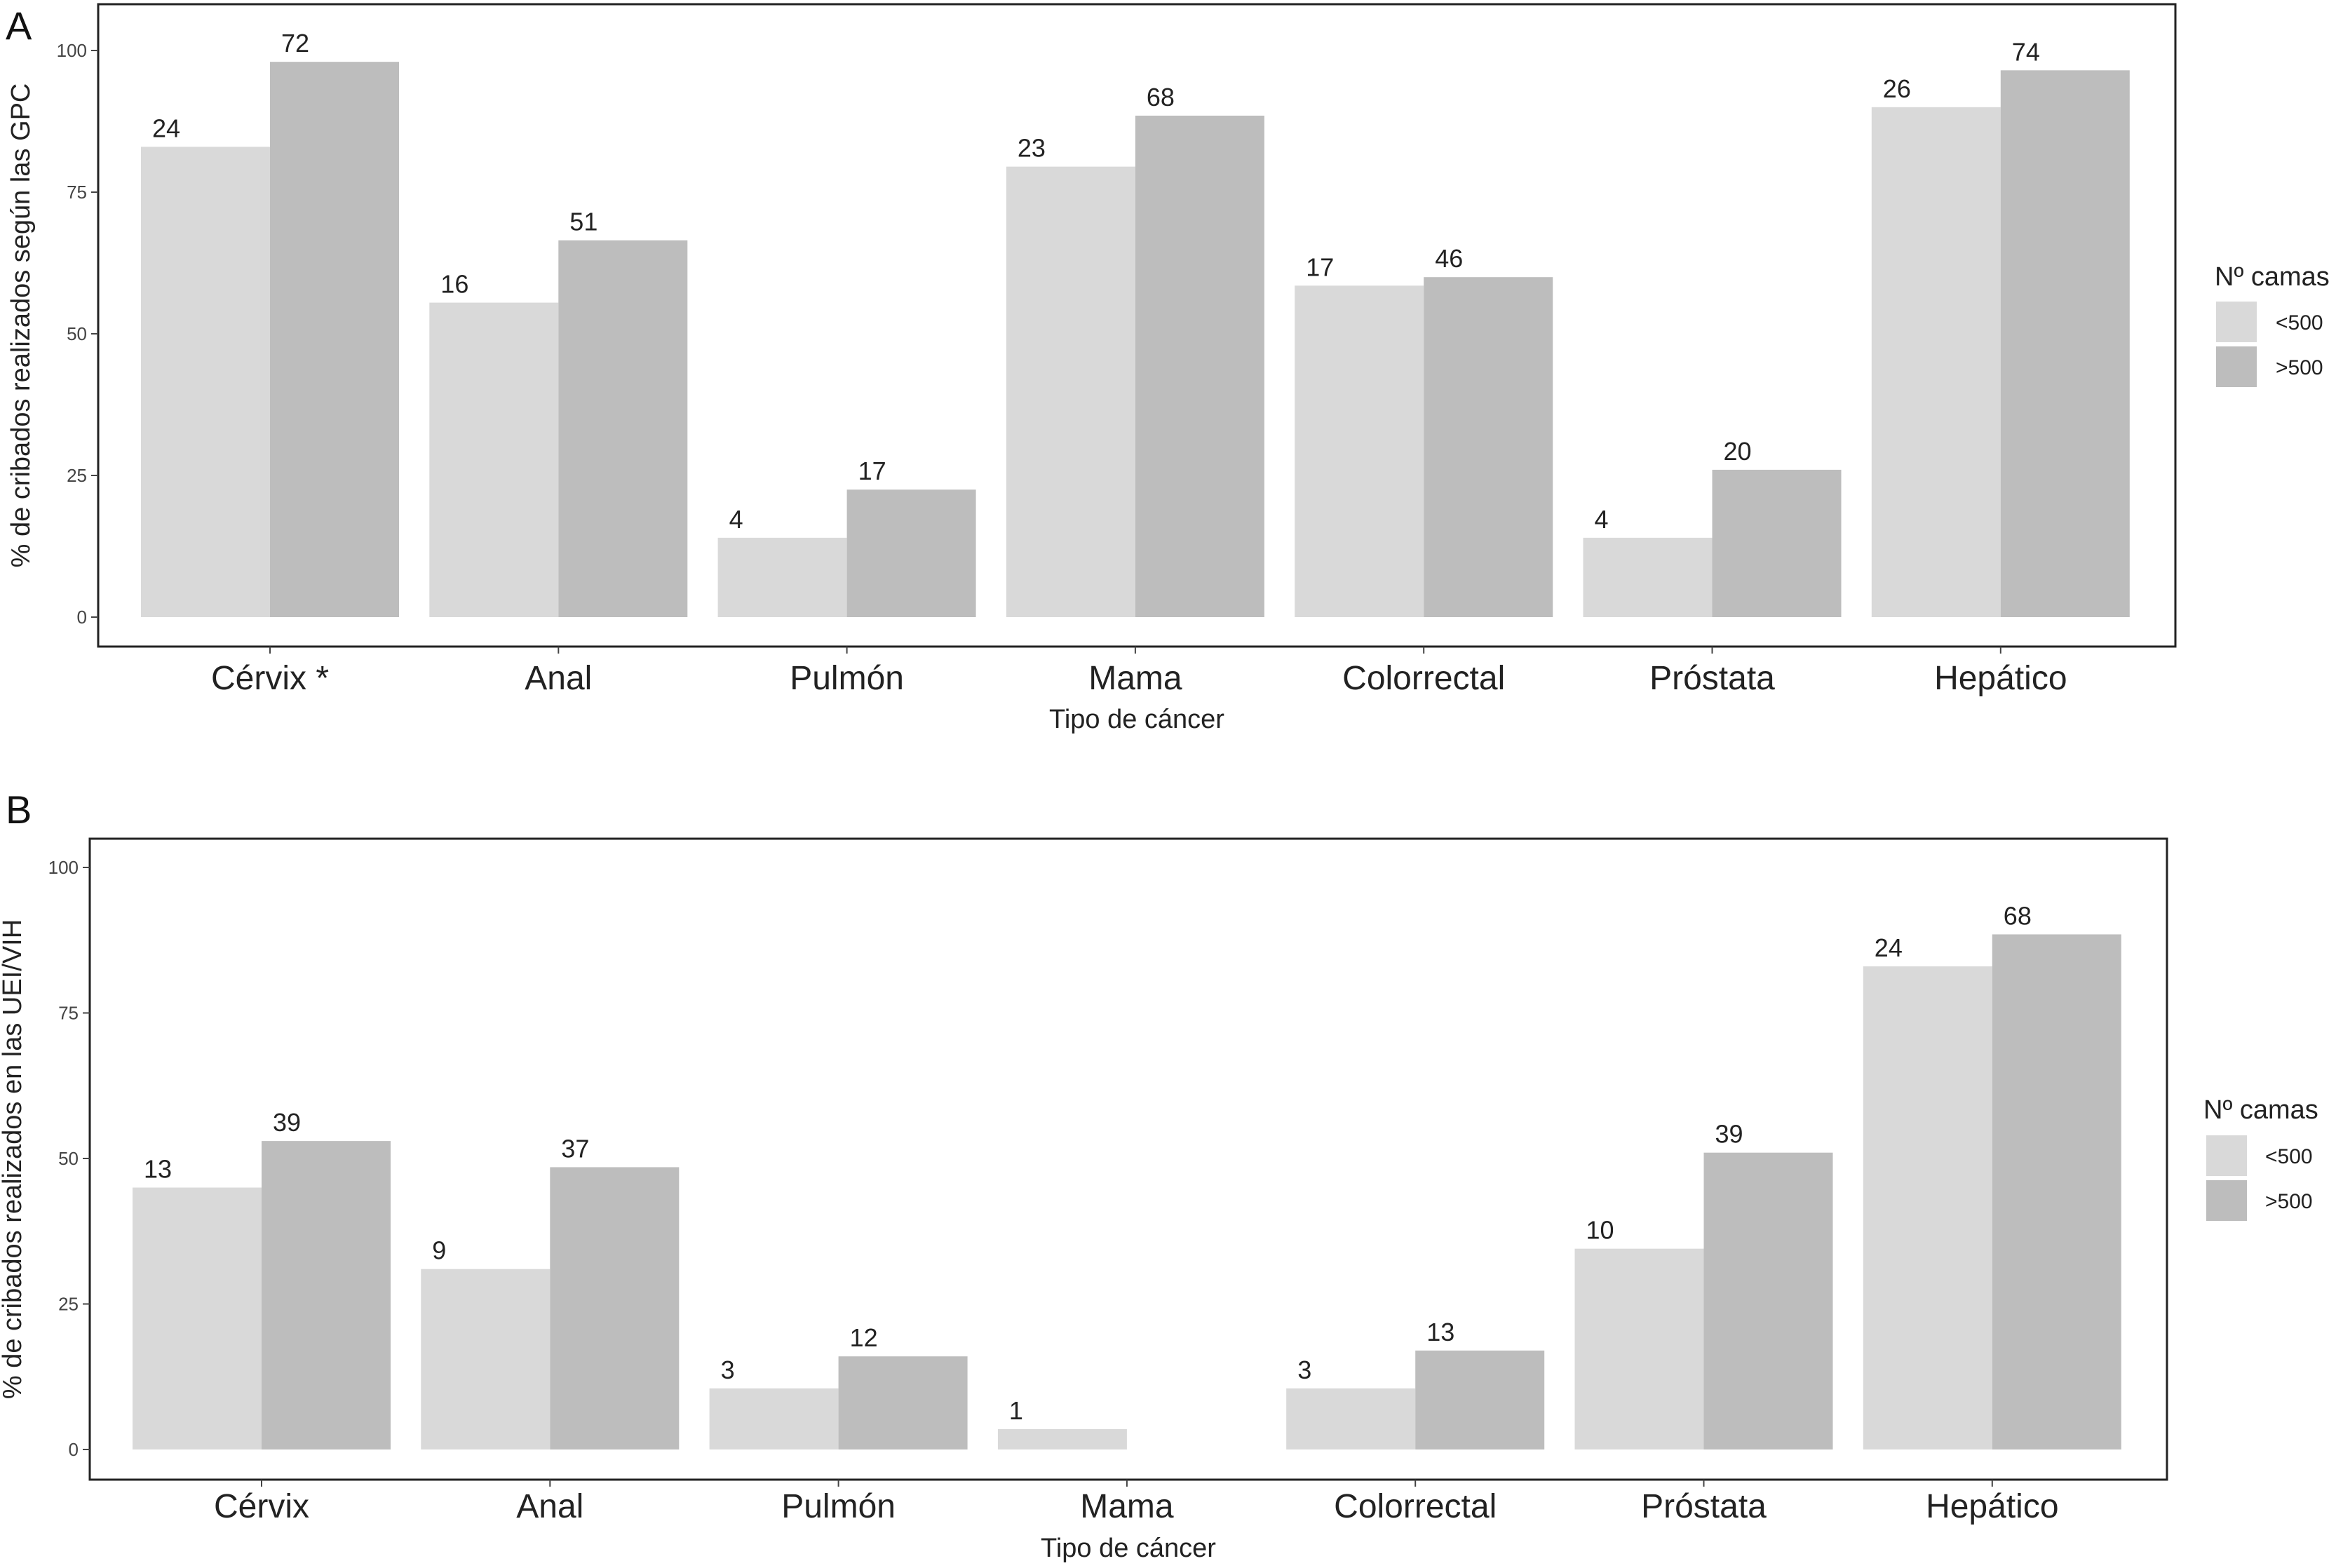 The image size is (2343, 1568). I want to click on bar-value-label: 9, so click(439, 1250).